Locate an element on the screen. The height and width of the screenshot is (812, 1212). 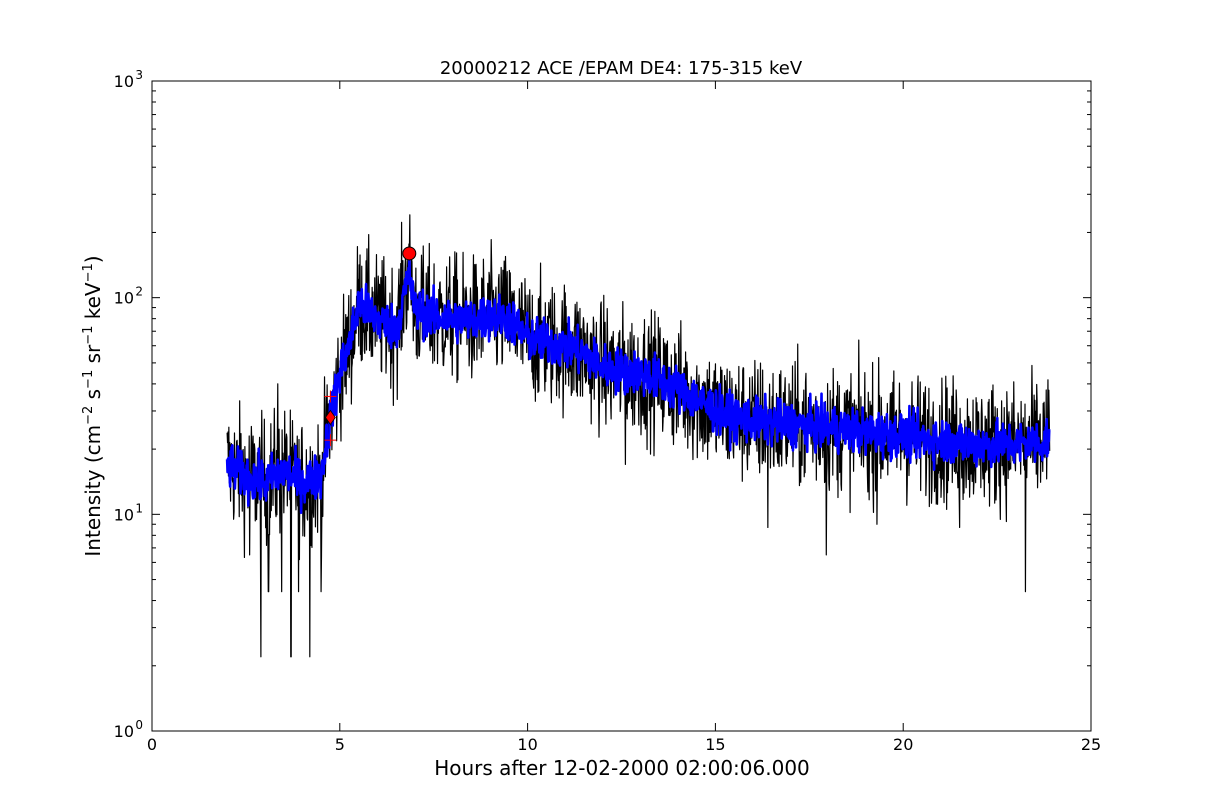
x-tick-label: 0 is located at coordinates (152, 744).